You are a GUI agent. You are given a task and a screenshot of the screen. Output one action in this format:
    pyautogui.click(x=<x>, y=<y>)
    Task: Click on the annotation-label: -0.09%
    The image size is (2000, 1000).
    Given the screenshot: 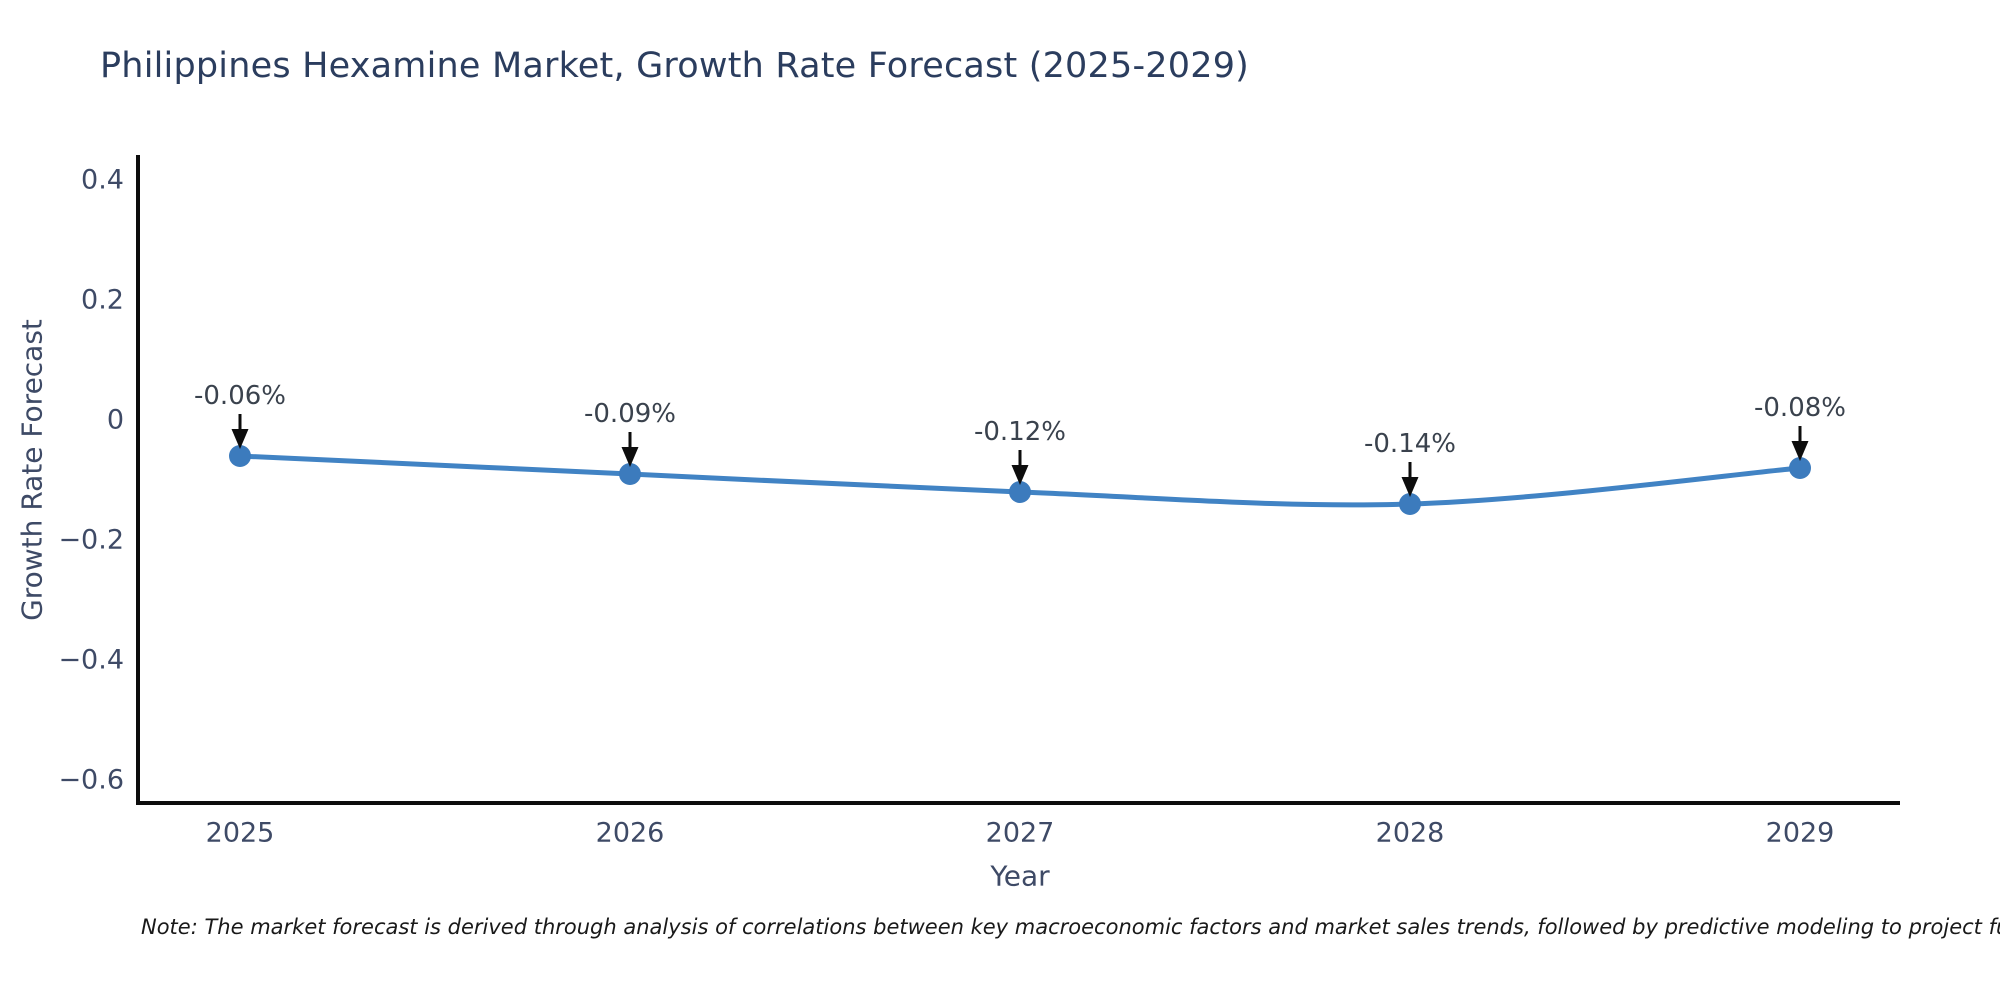 What is the action you would take?
    pyautogui.click(x=630, y=414)
    